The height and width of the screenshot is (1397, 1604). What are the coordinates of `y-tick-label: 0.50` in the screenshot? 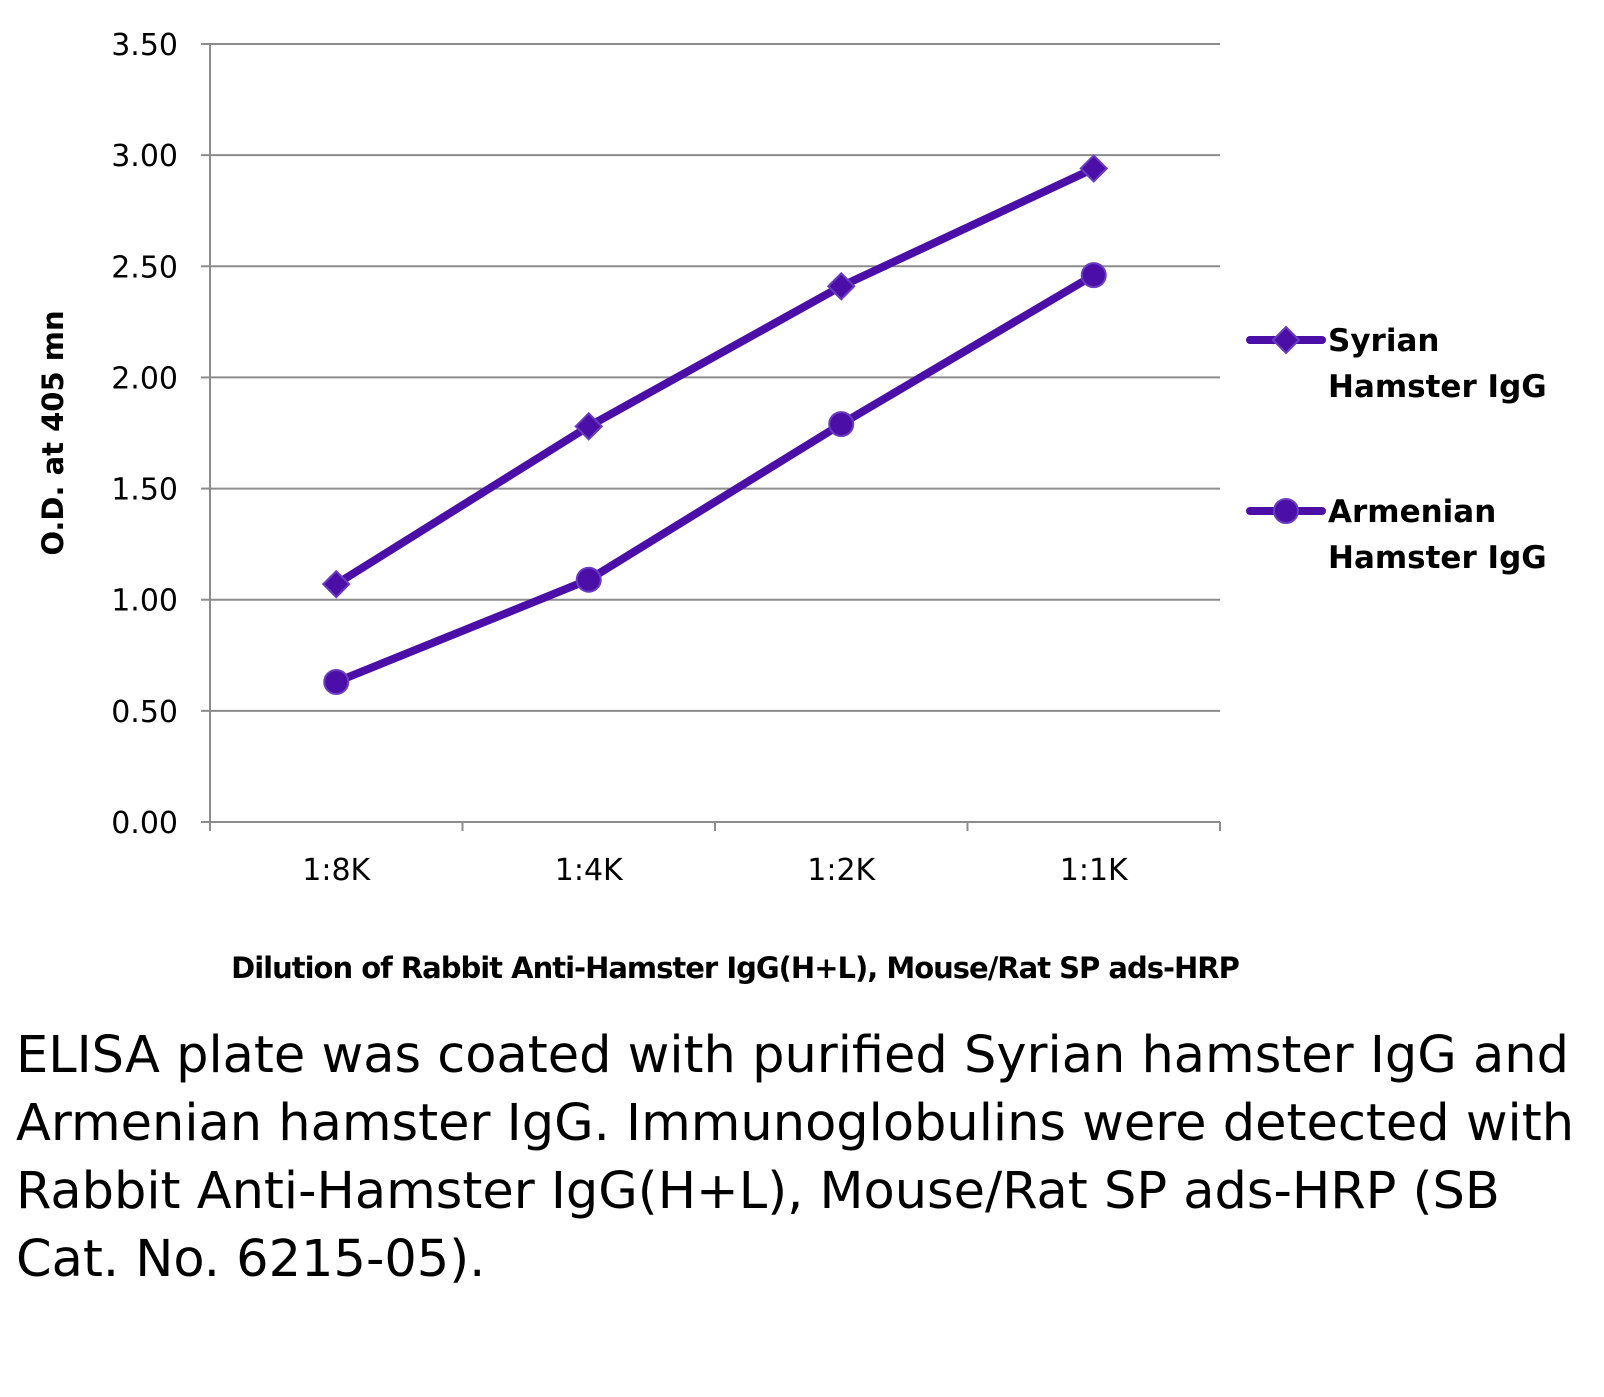 It's located at (144, 712).